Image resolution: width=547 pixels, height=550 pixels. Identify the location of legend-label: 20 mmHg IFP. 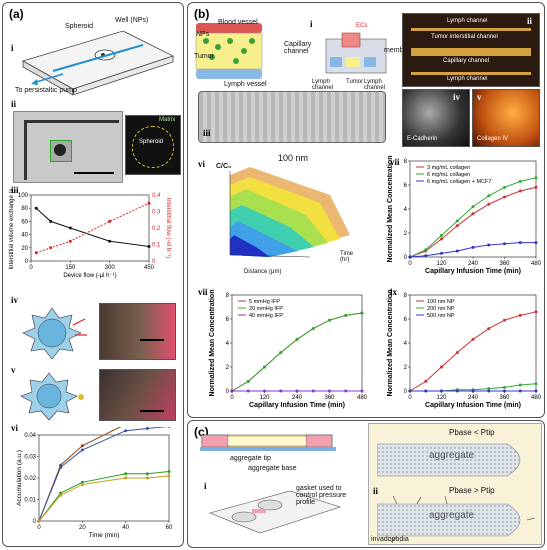
(266, 309).